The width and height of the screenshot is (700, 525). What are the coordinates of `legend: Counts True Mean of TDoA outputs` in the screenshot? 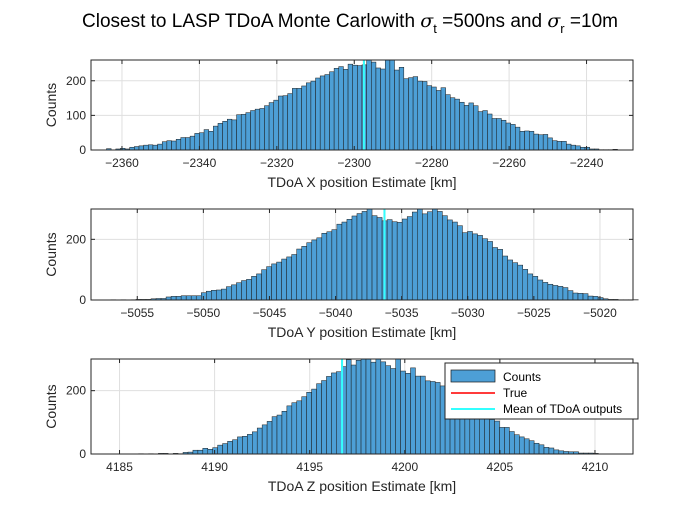 It's located at (541, 391).